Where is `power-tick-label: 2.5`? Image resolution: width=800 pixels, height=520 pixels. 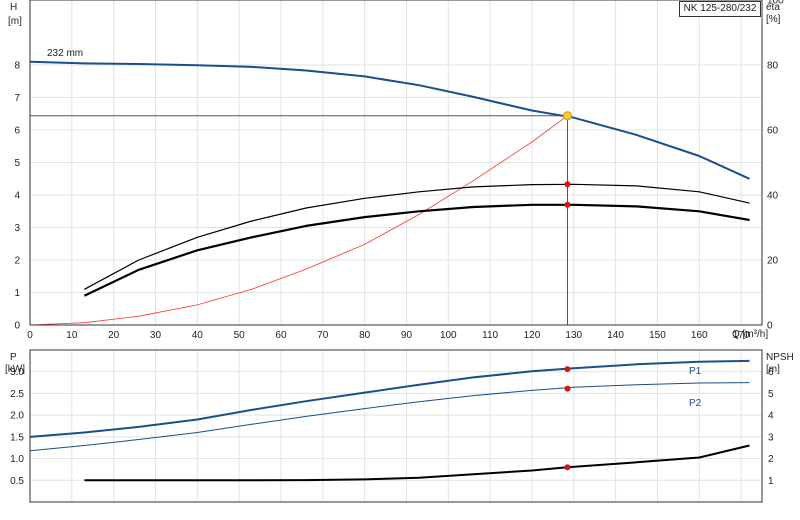
power-tick-label: 2.5 is located at coordinates (17, 394).